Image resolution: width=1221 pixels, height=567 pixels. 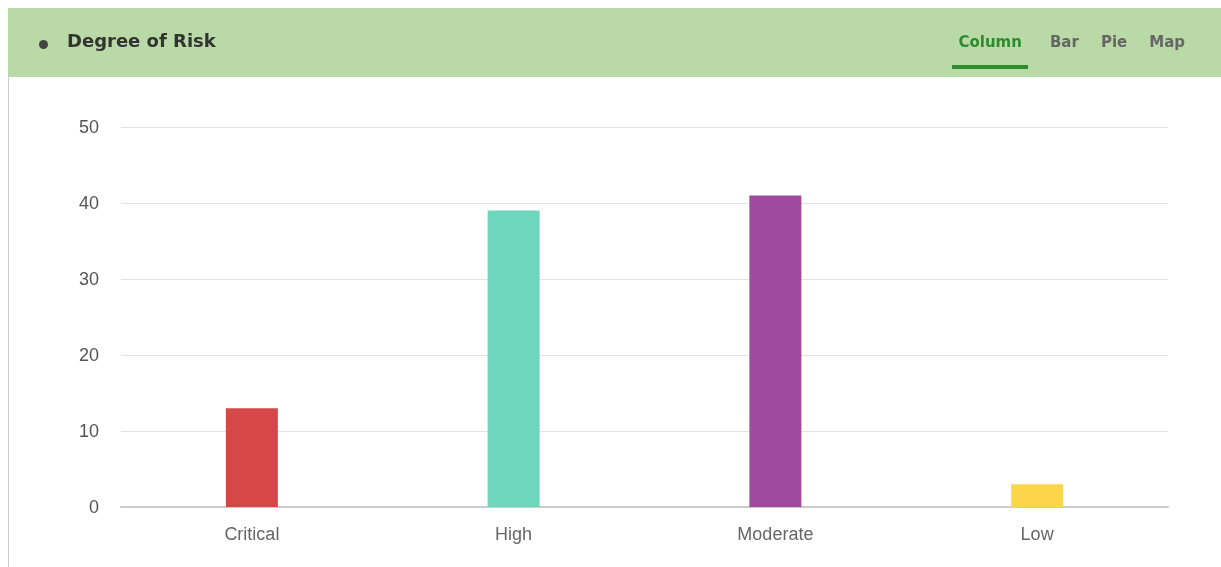 I want to click on text: Pie, so click(x=1114, y=43).